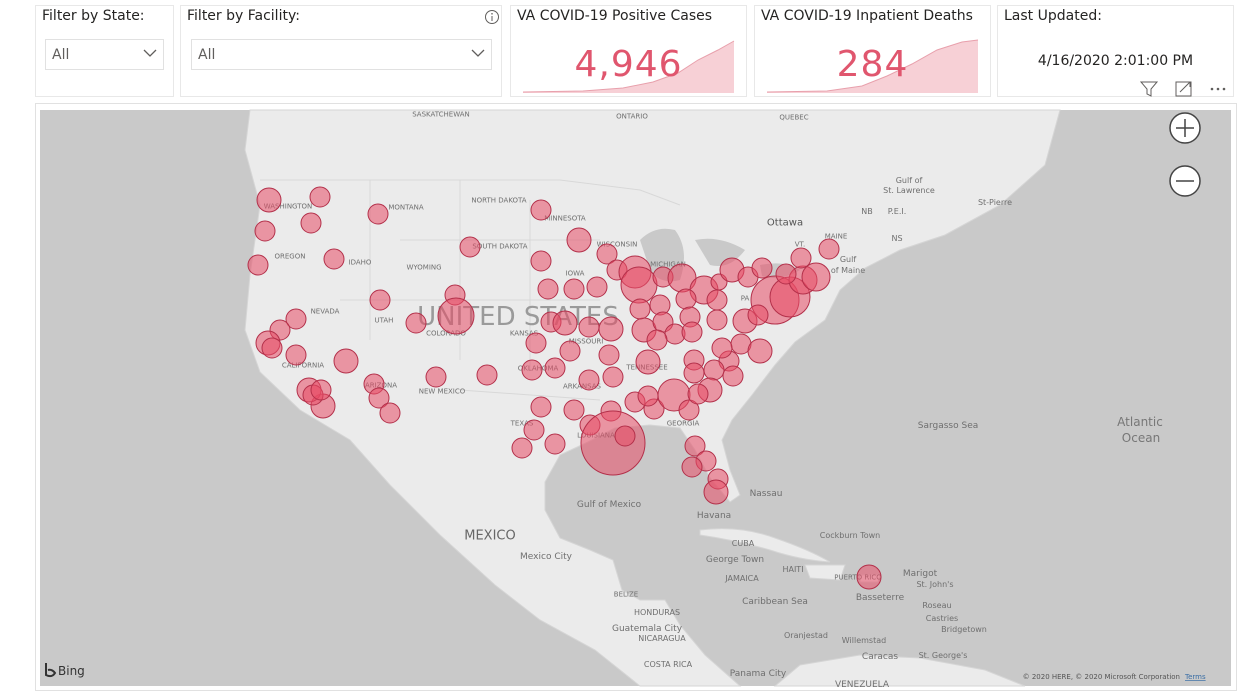 The width and height of the screenshot is (1253, 699). Describe the element at coordinates (1149, 89) in the screenshot. I see `filter-icon` at that location.